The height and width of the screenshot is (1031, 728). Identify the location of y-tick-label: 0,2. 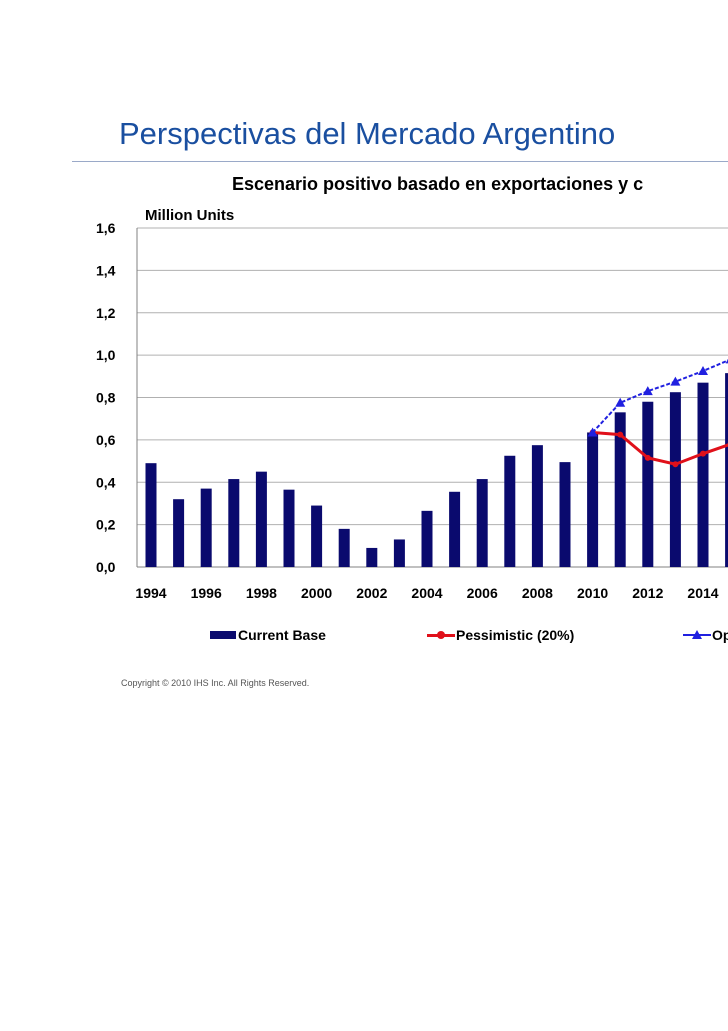
(106, 525).